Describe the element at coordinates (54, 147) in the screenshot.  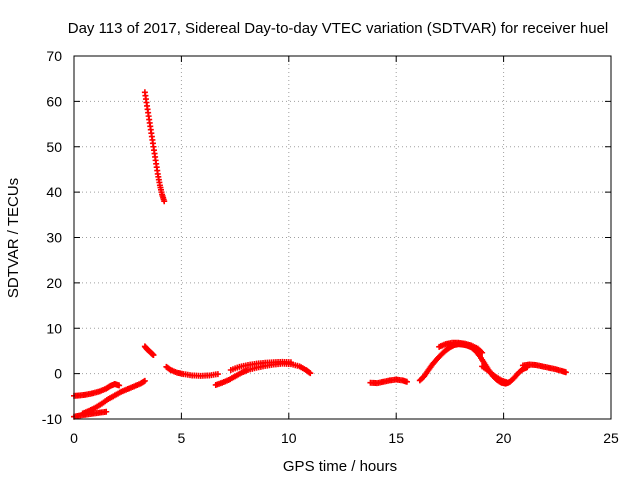
I see `y-tick-label: 50` at that location.